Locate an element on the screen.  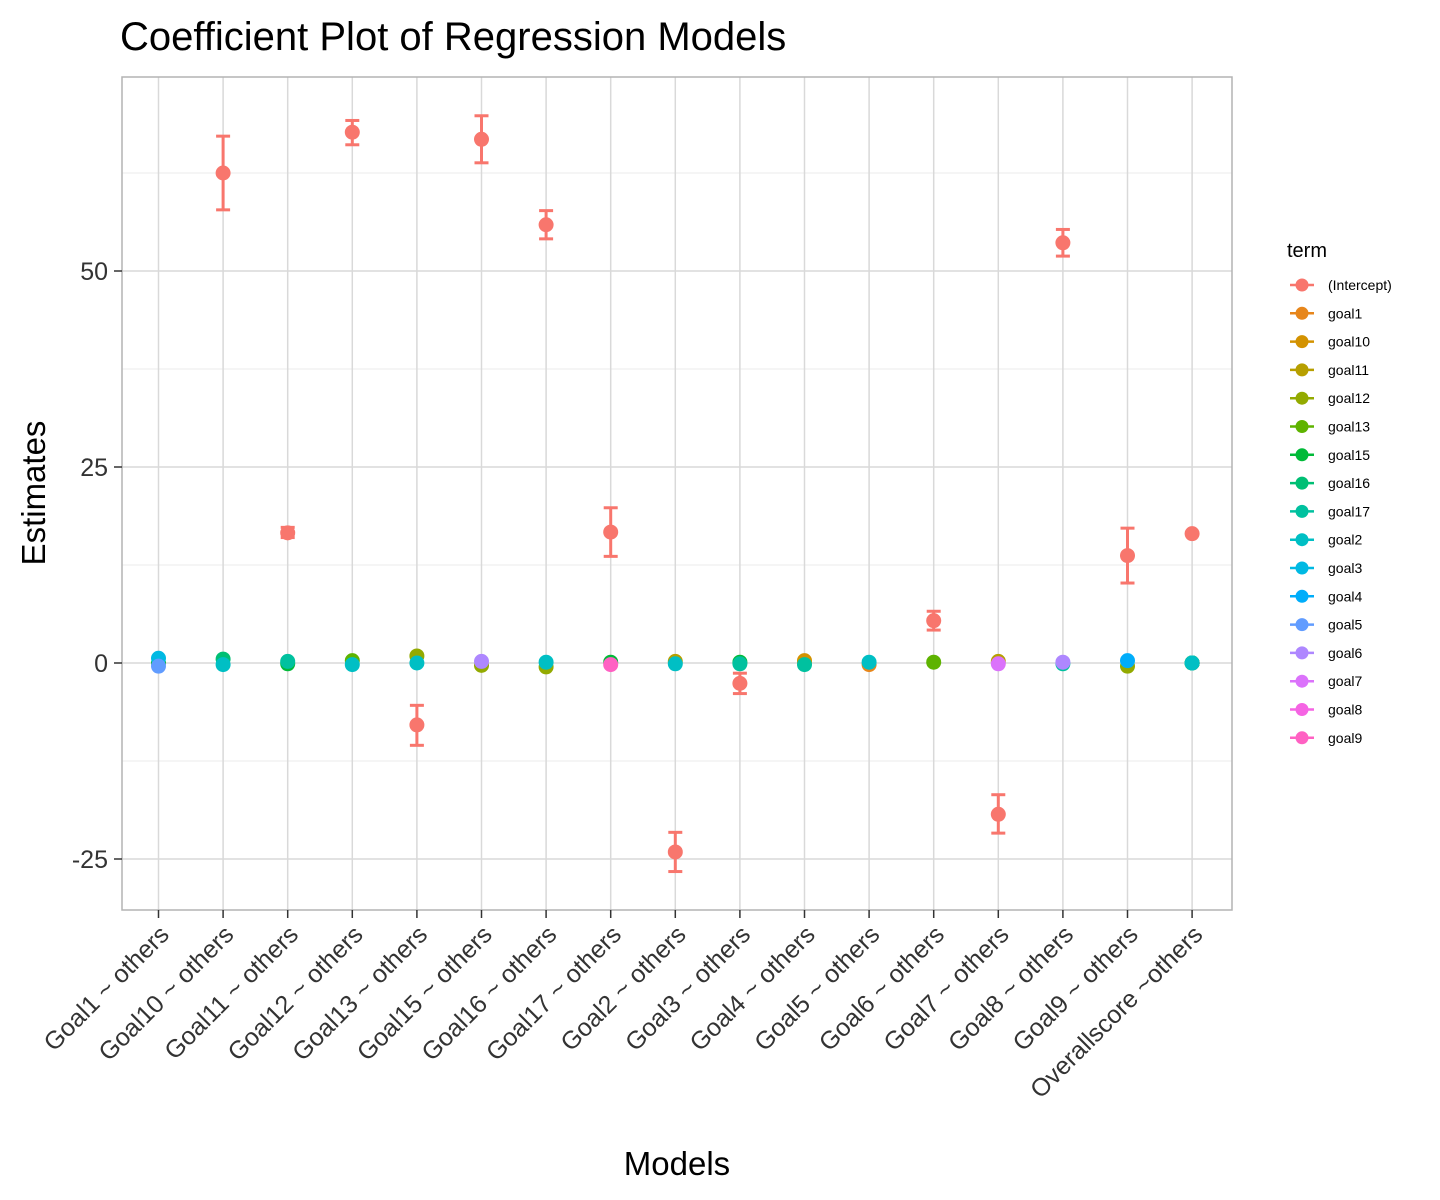
legend-label: (Intercept) is located at coordinates (1360, 285).